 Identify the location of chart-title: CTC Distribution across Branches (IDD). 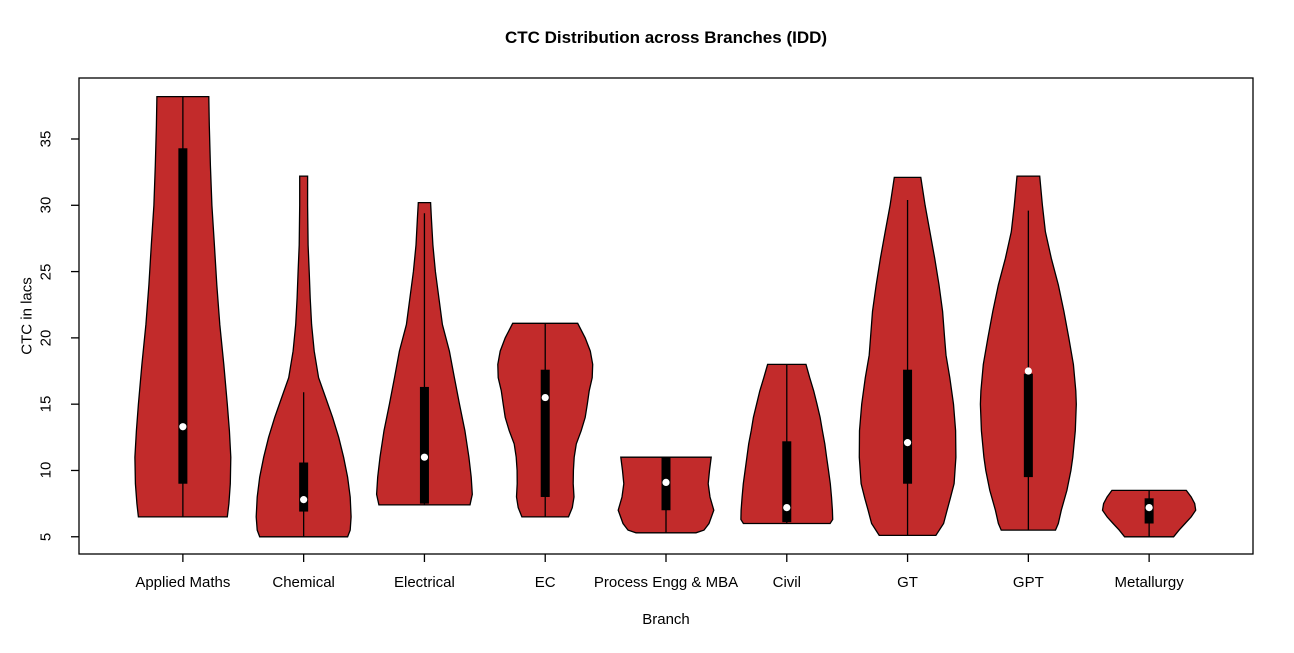
(666, 37).